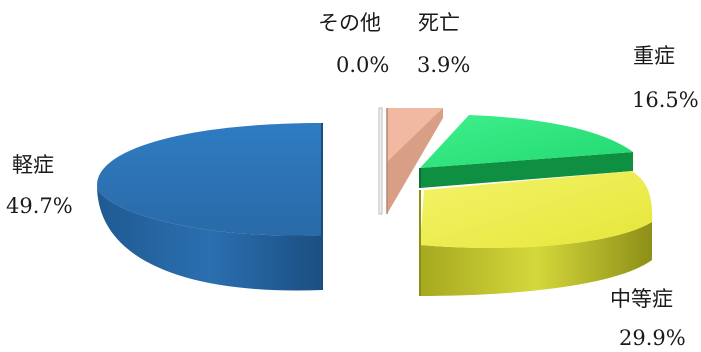 The image size is (701, 352). What do you see at coordinates (349, 23) in the screenshot?
I see `label-sonota-name: その他` at bounding box center [349, 23].